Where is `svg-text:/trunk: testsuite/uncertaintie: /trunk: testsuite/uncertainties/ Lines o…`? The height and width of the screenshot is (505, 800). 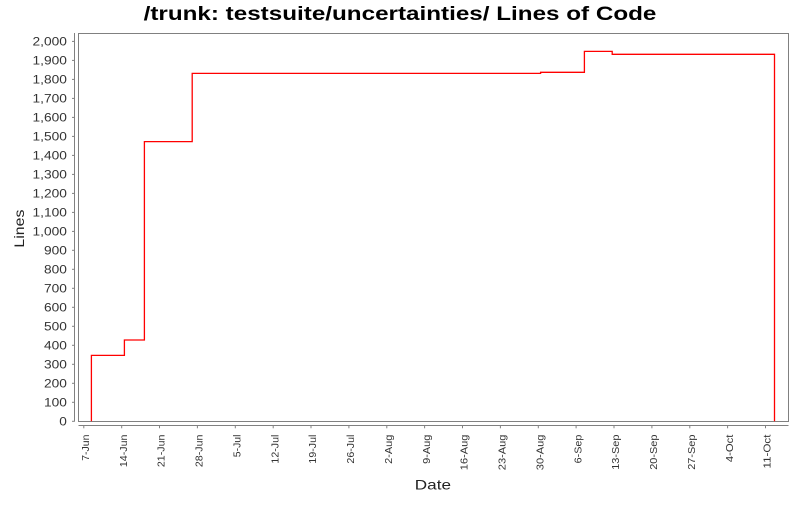 svg-text:/trunk: testsuite/uncertaintie: /trunk: testsuite/uncertainties/ Lines o… is located at coordinates (400, 14).